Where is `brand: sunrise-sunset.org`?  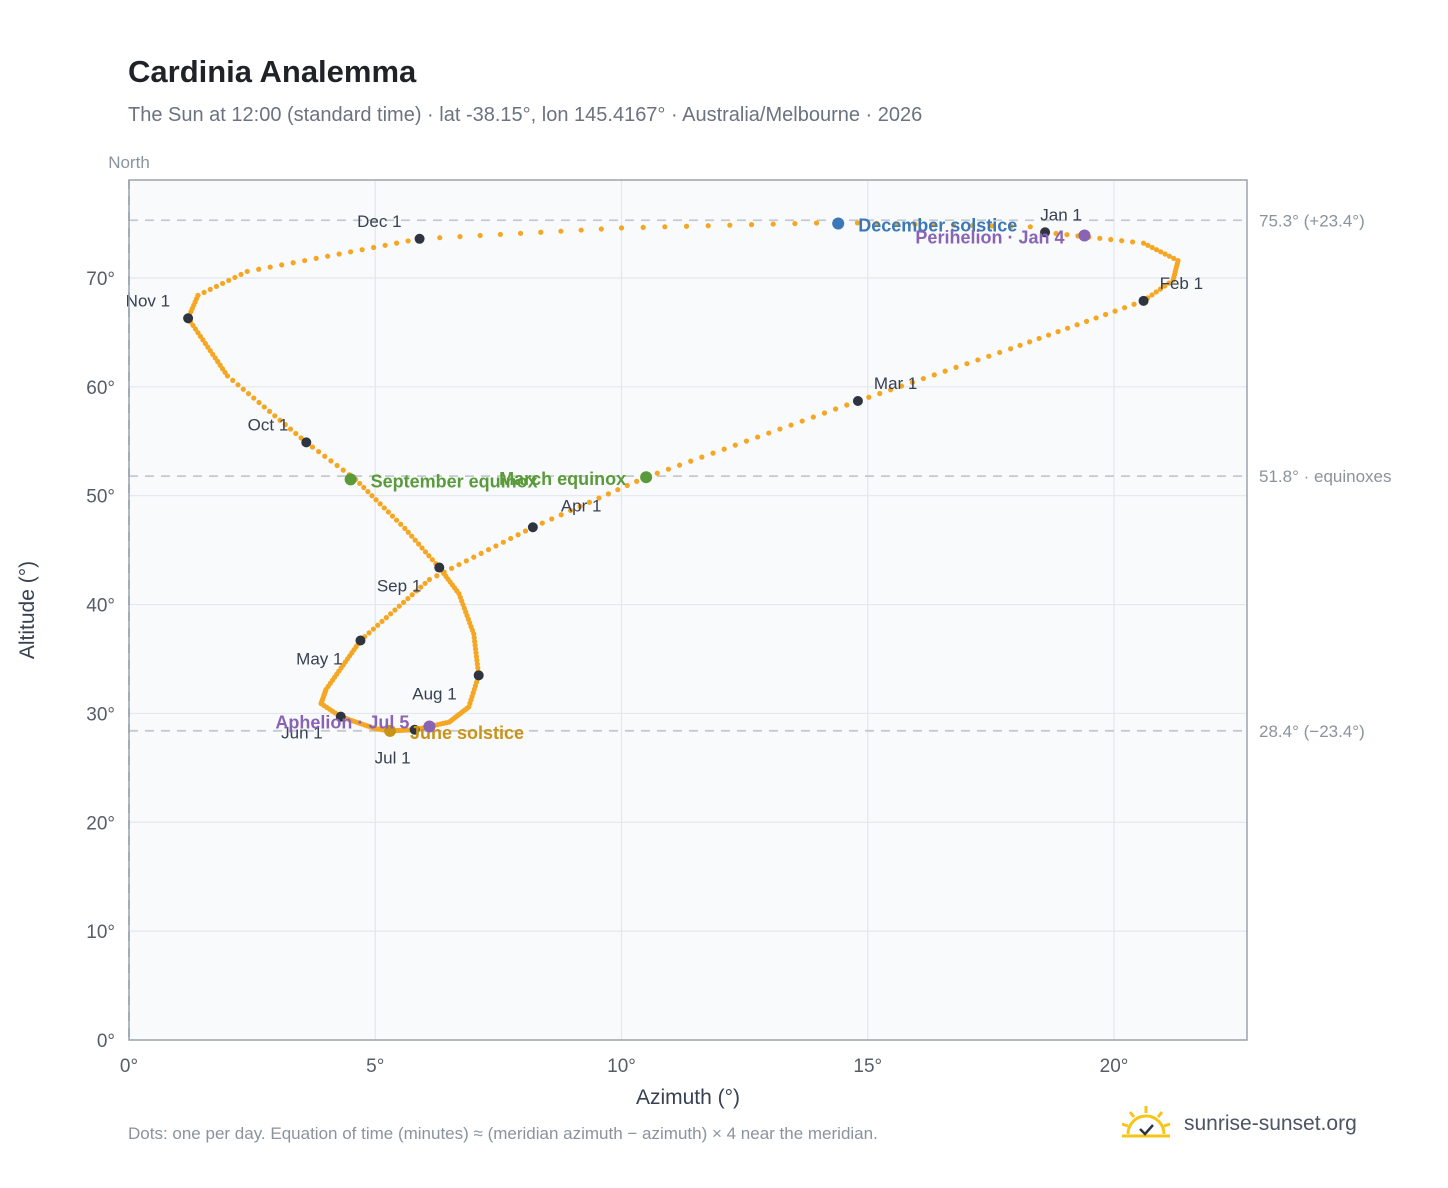
brand: sunrise-sunset.org is located at coordinates (1238, 1124).